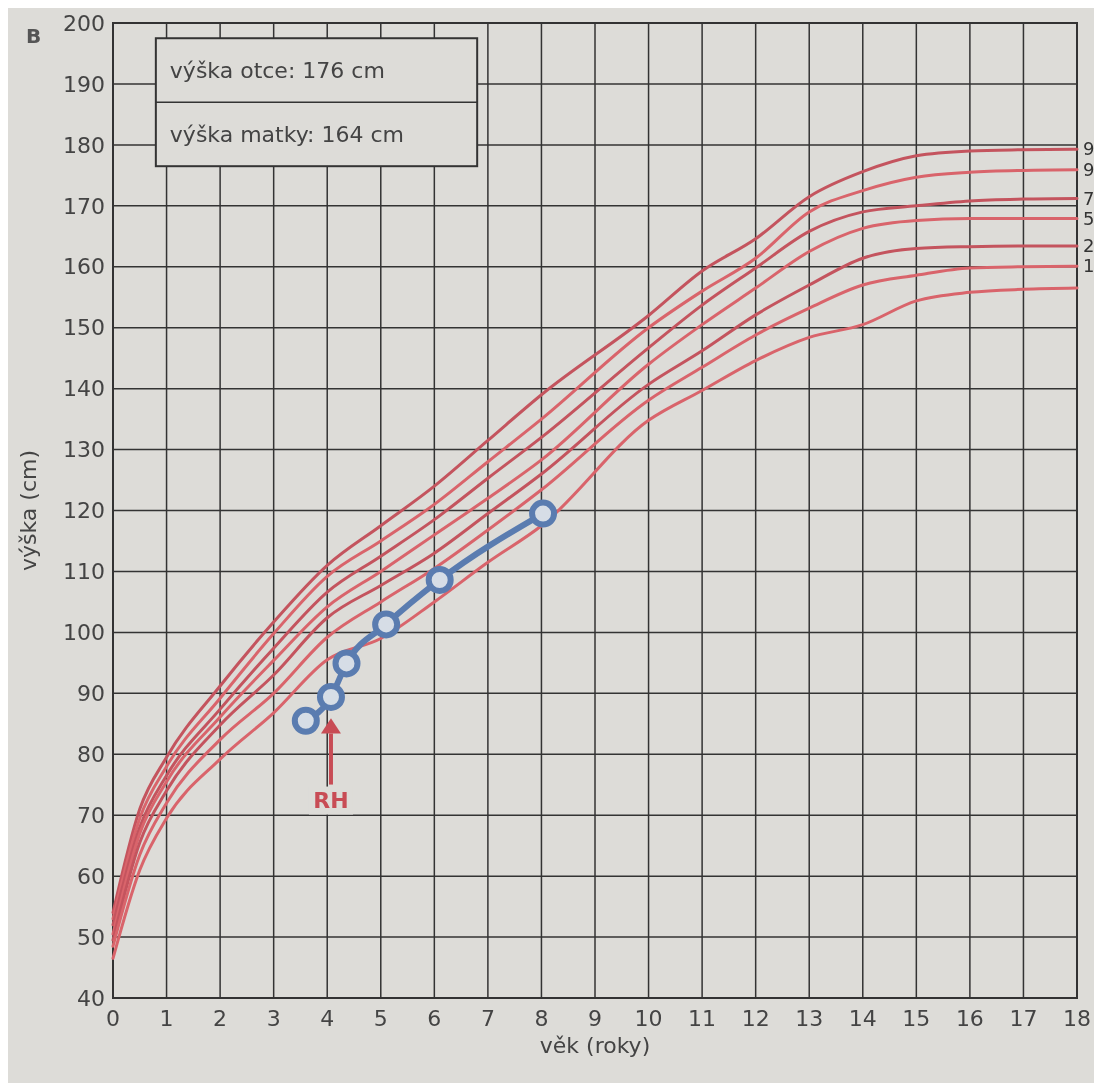 The height and width of the screenshot is (1091, 1102). What do you see at coordinates (84, 84) in the screenshot?
I see `y-tick-label: 190` at bounding box center [84, 84].